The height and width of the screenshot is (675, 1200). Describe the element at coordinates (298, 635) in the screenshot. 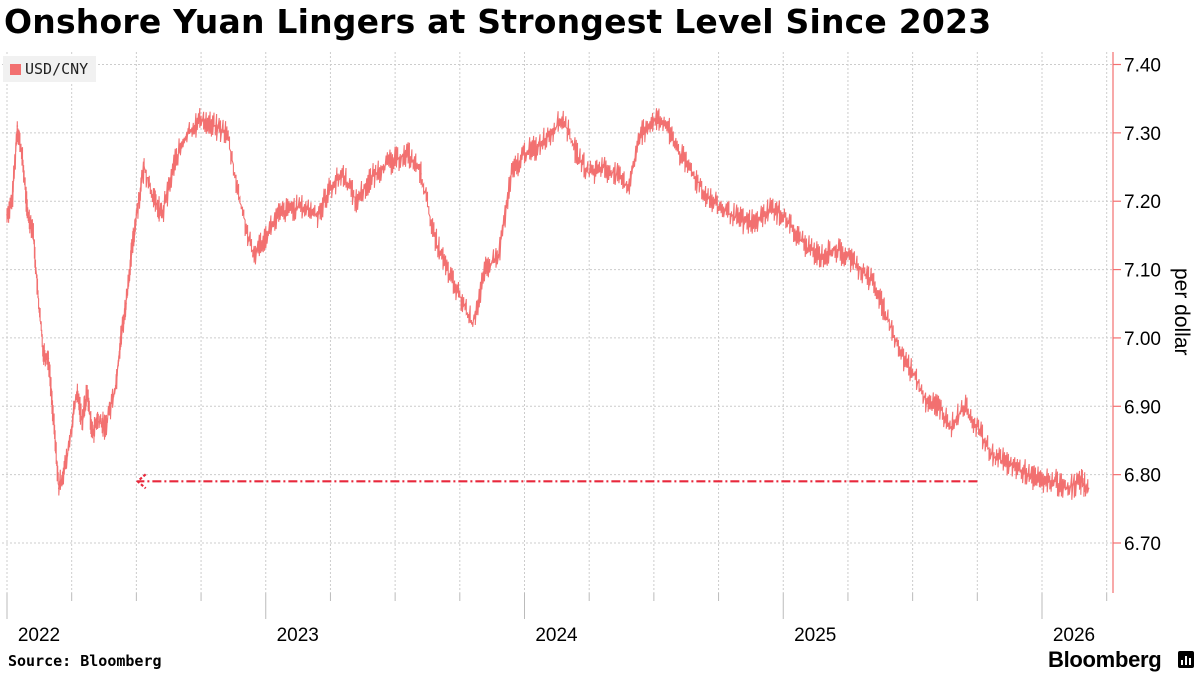

I see `x-tick-label: 2023` at that location.